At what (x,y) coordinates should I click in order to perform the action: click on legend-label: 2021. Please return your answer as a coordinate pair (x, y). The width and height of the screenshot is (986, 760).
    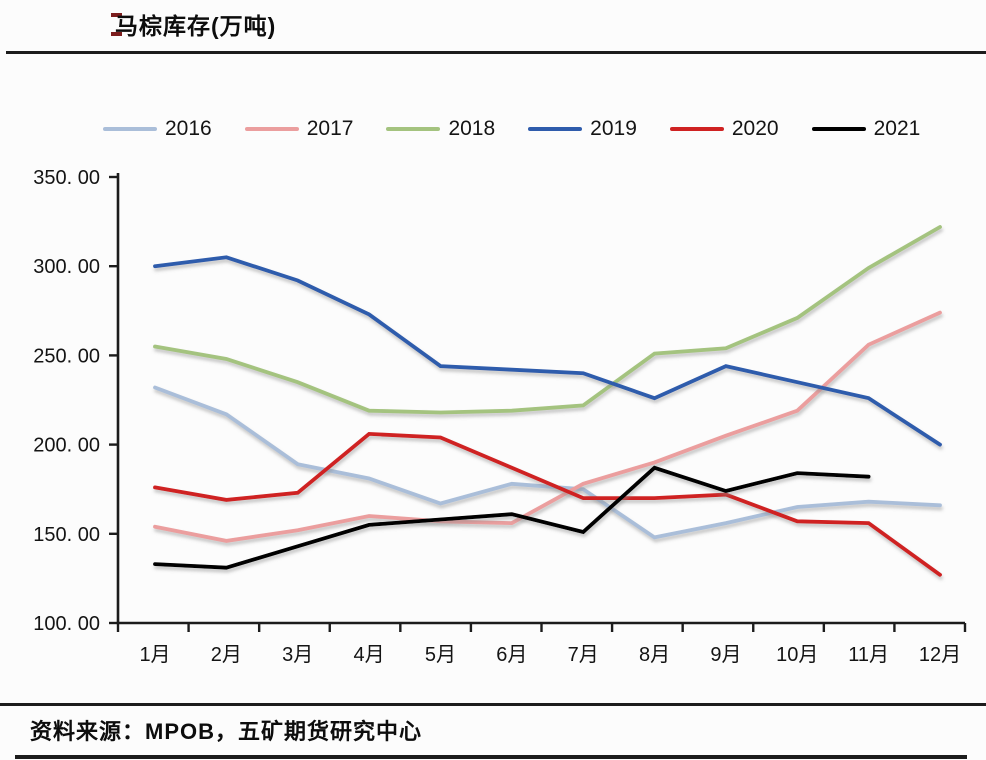
    Looking at the image, I should click on (897, 128).